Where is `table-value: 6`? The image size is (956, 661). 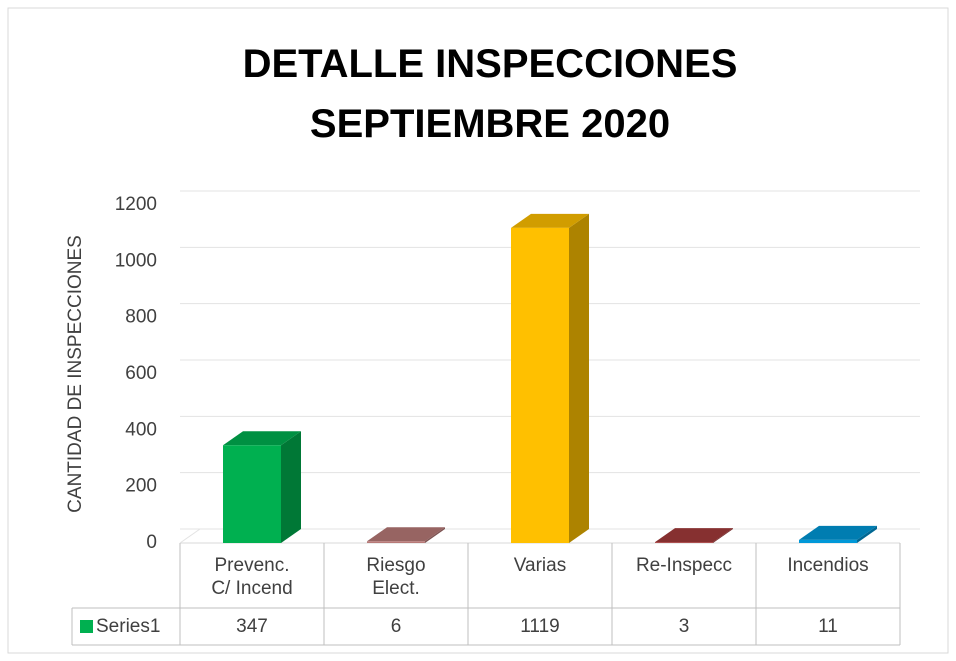
table-value: 6 is located at coordinates (396, 626).